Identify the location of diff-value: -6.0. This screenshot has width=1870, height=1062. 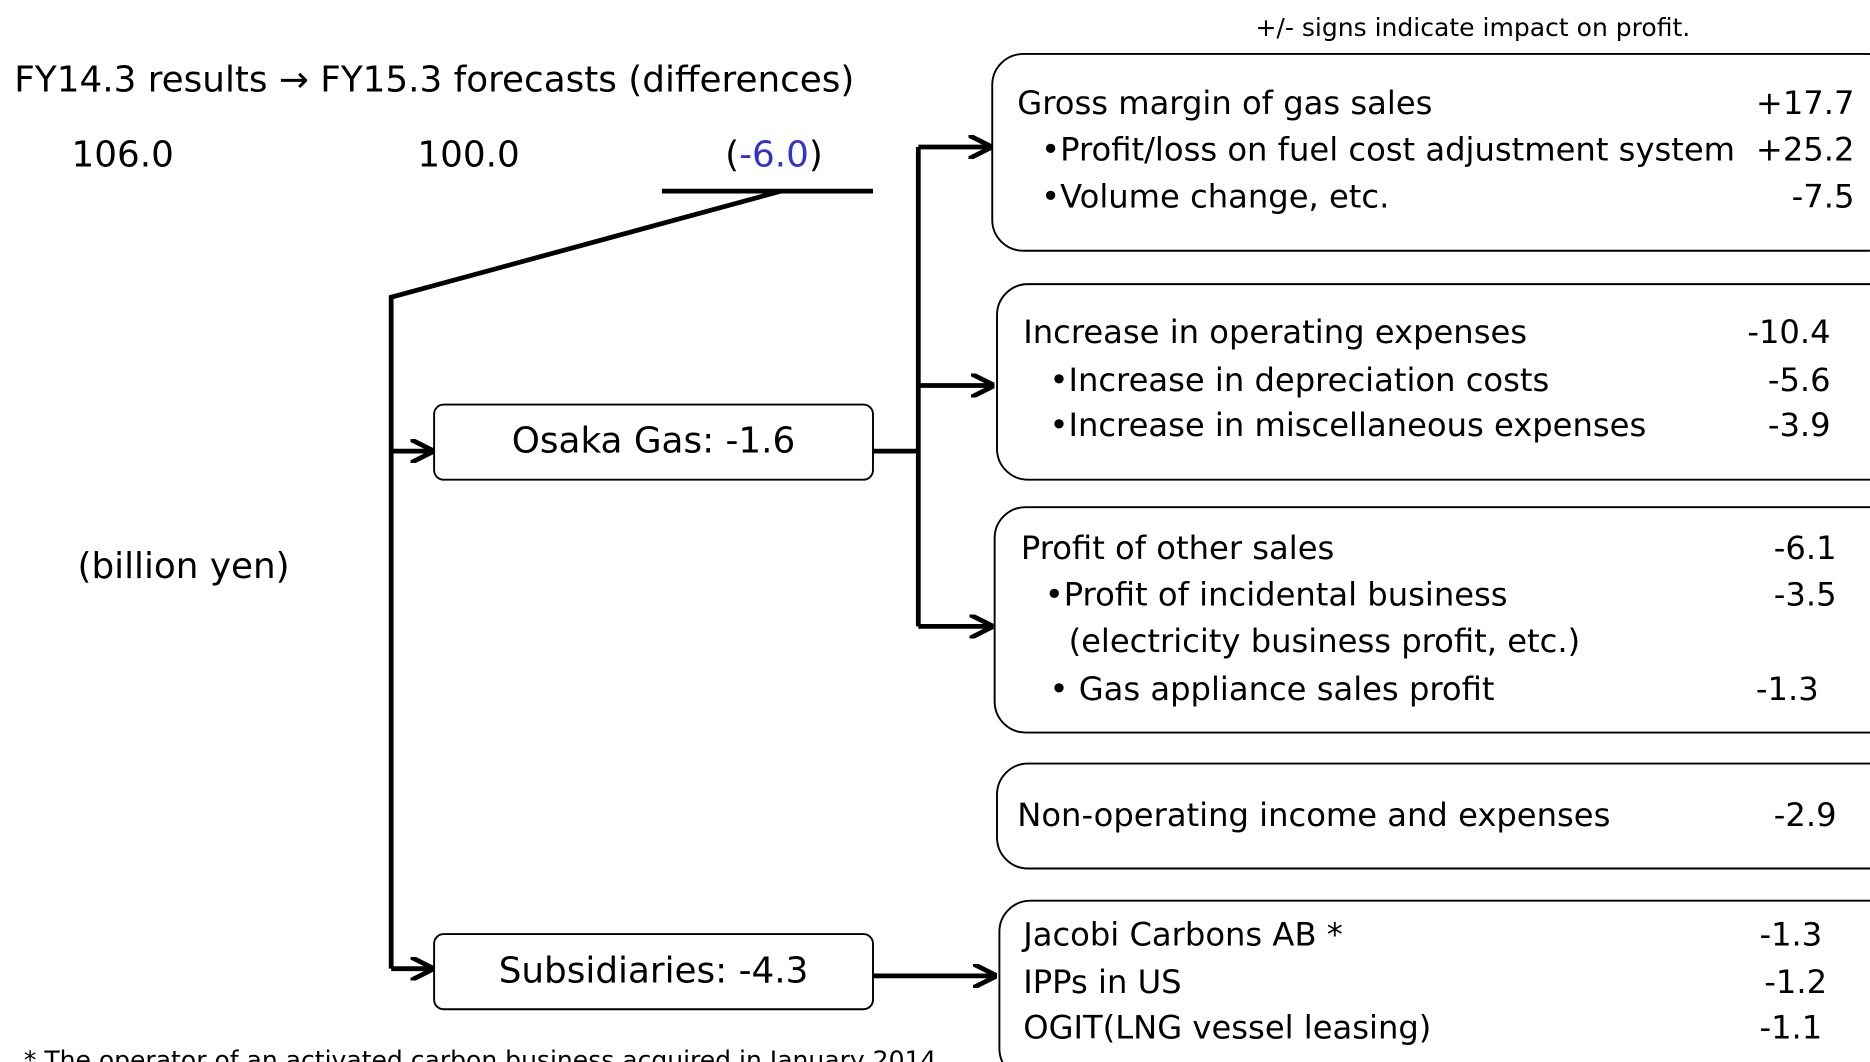
(774, 155).